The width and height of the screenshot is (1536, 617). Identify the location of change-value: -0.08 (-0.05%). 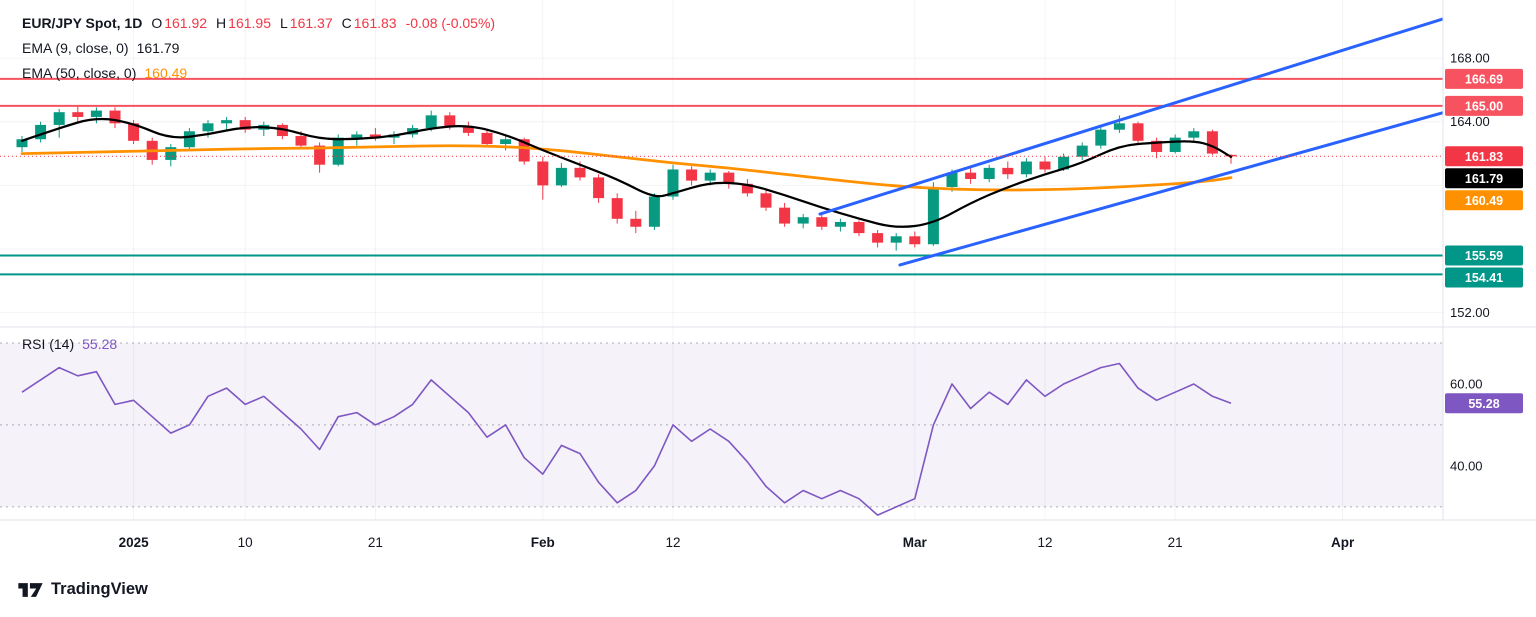
(450, 22).